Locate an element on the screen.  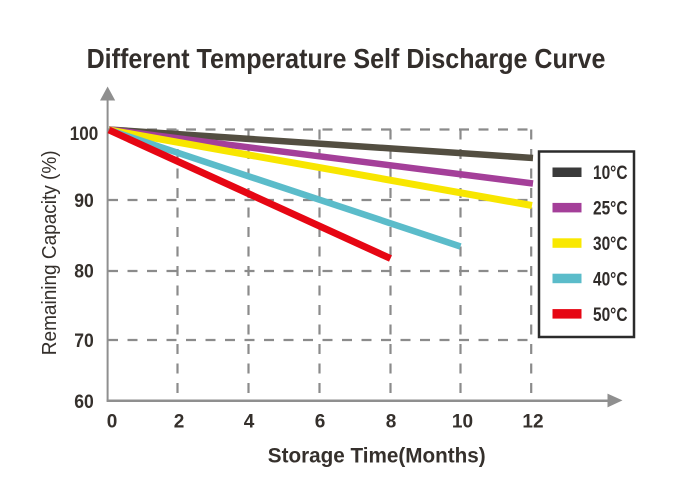
svg-text: 40°C is located at coordinates (610, 279).